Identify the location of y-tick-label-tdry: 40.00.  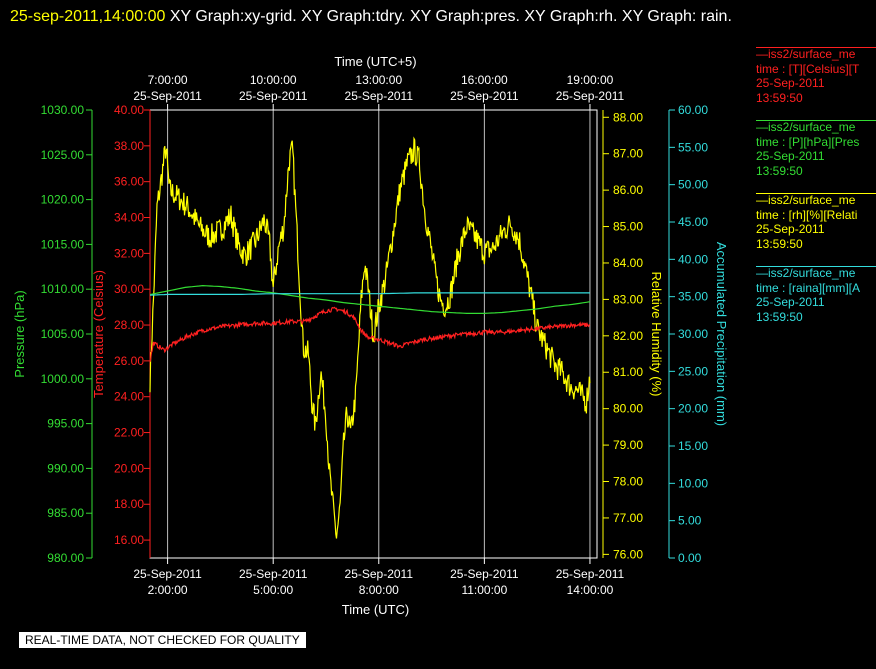
(129, 110).